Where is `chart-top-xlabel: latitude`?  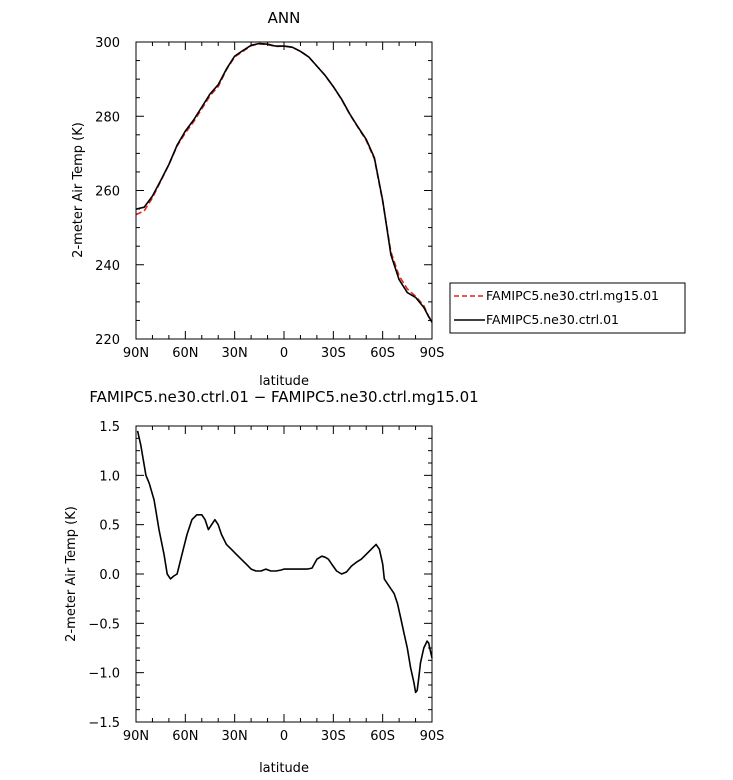 chart-top-xlabel: latitude is located at coordinates (284, 381).